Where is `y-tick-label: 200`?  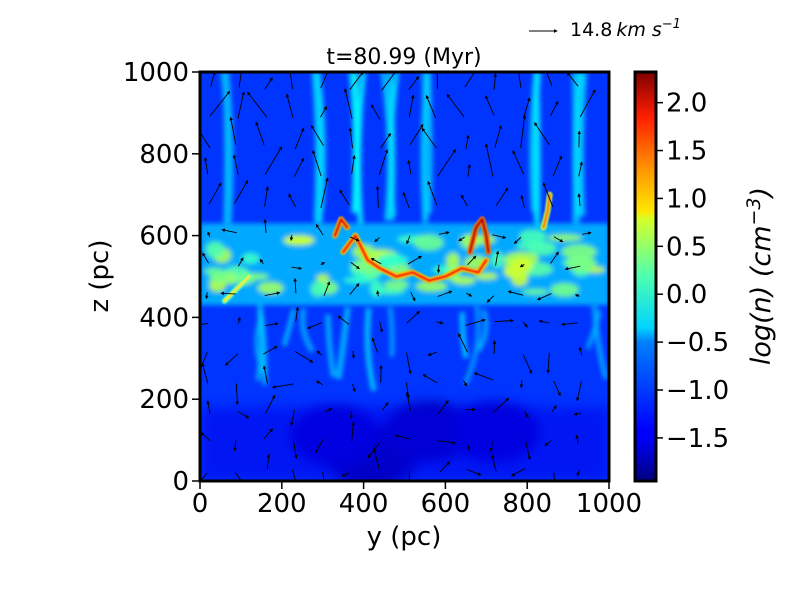
y-tick-label: 200 is located at coordinates (164, 400).